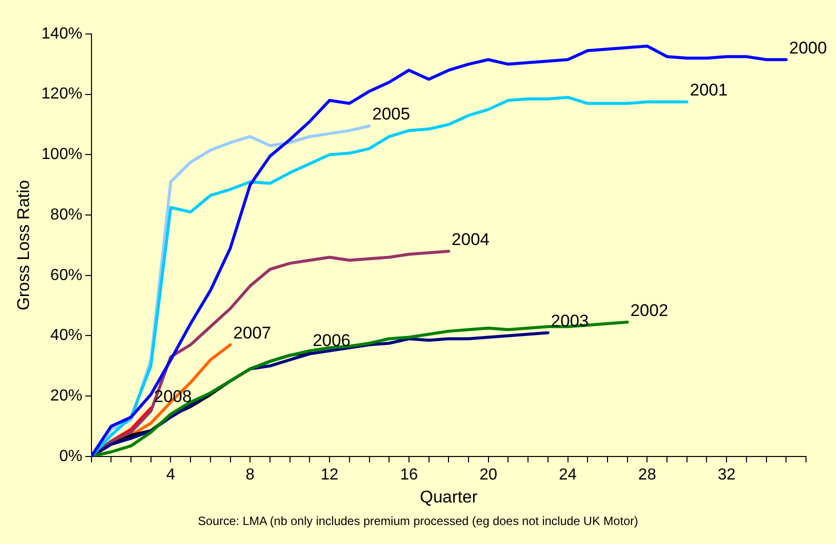 The image size is (836, 544). Describe the element at coordinates (250, 475) in the screenshot. I see `x-tick-label: 8` at that location.